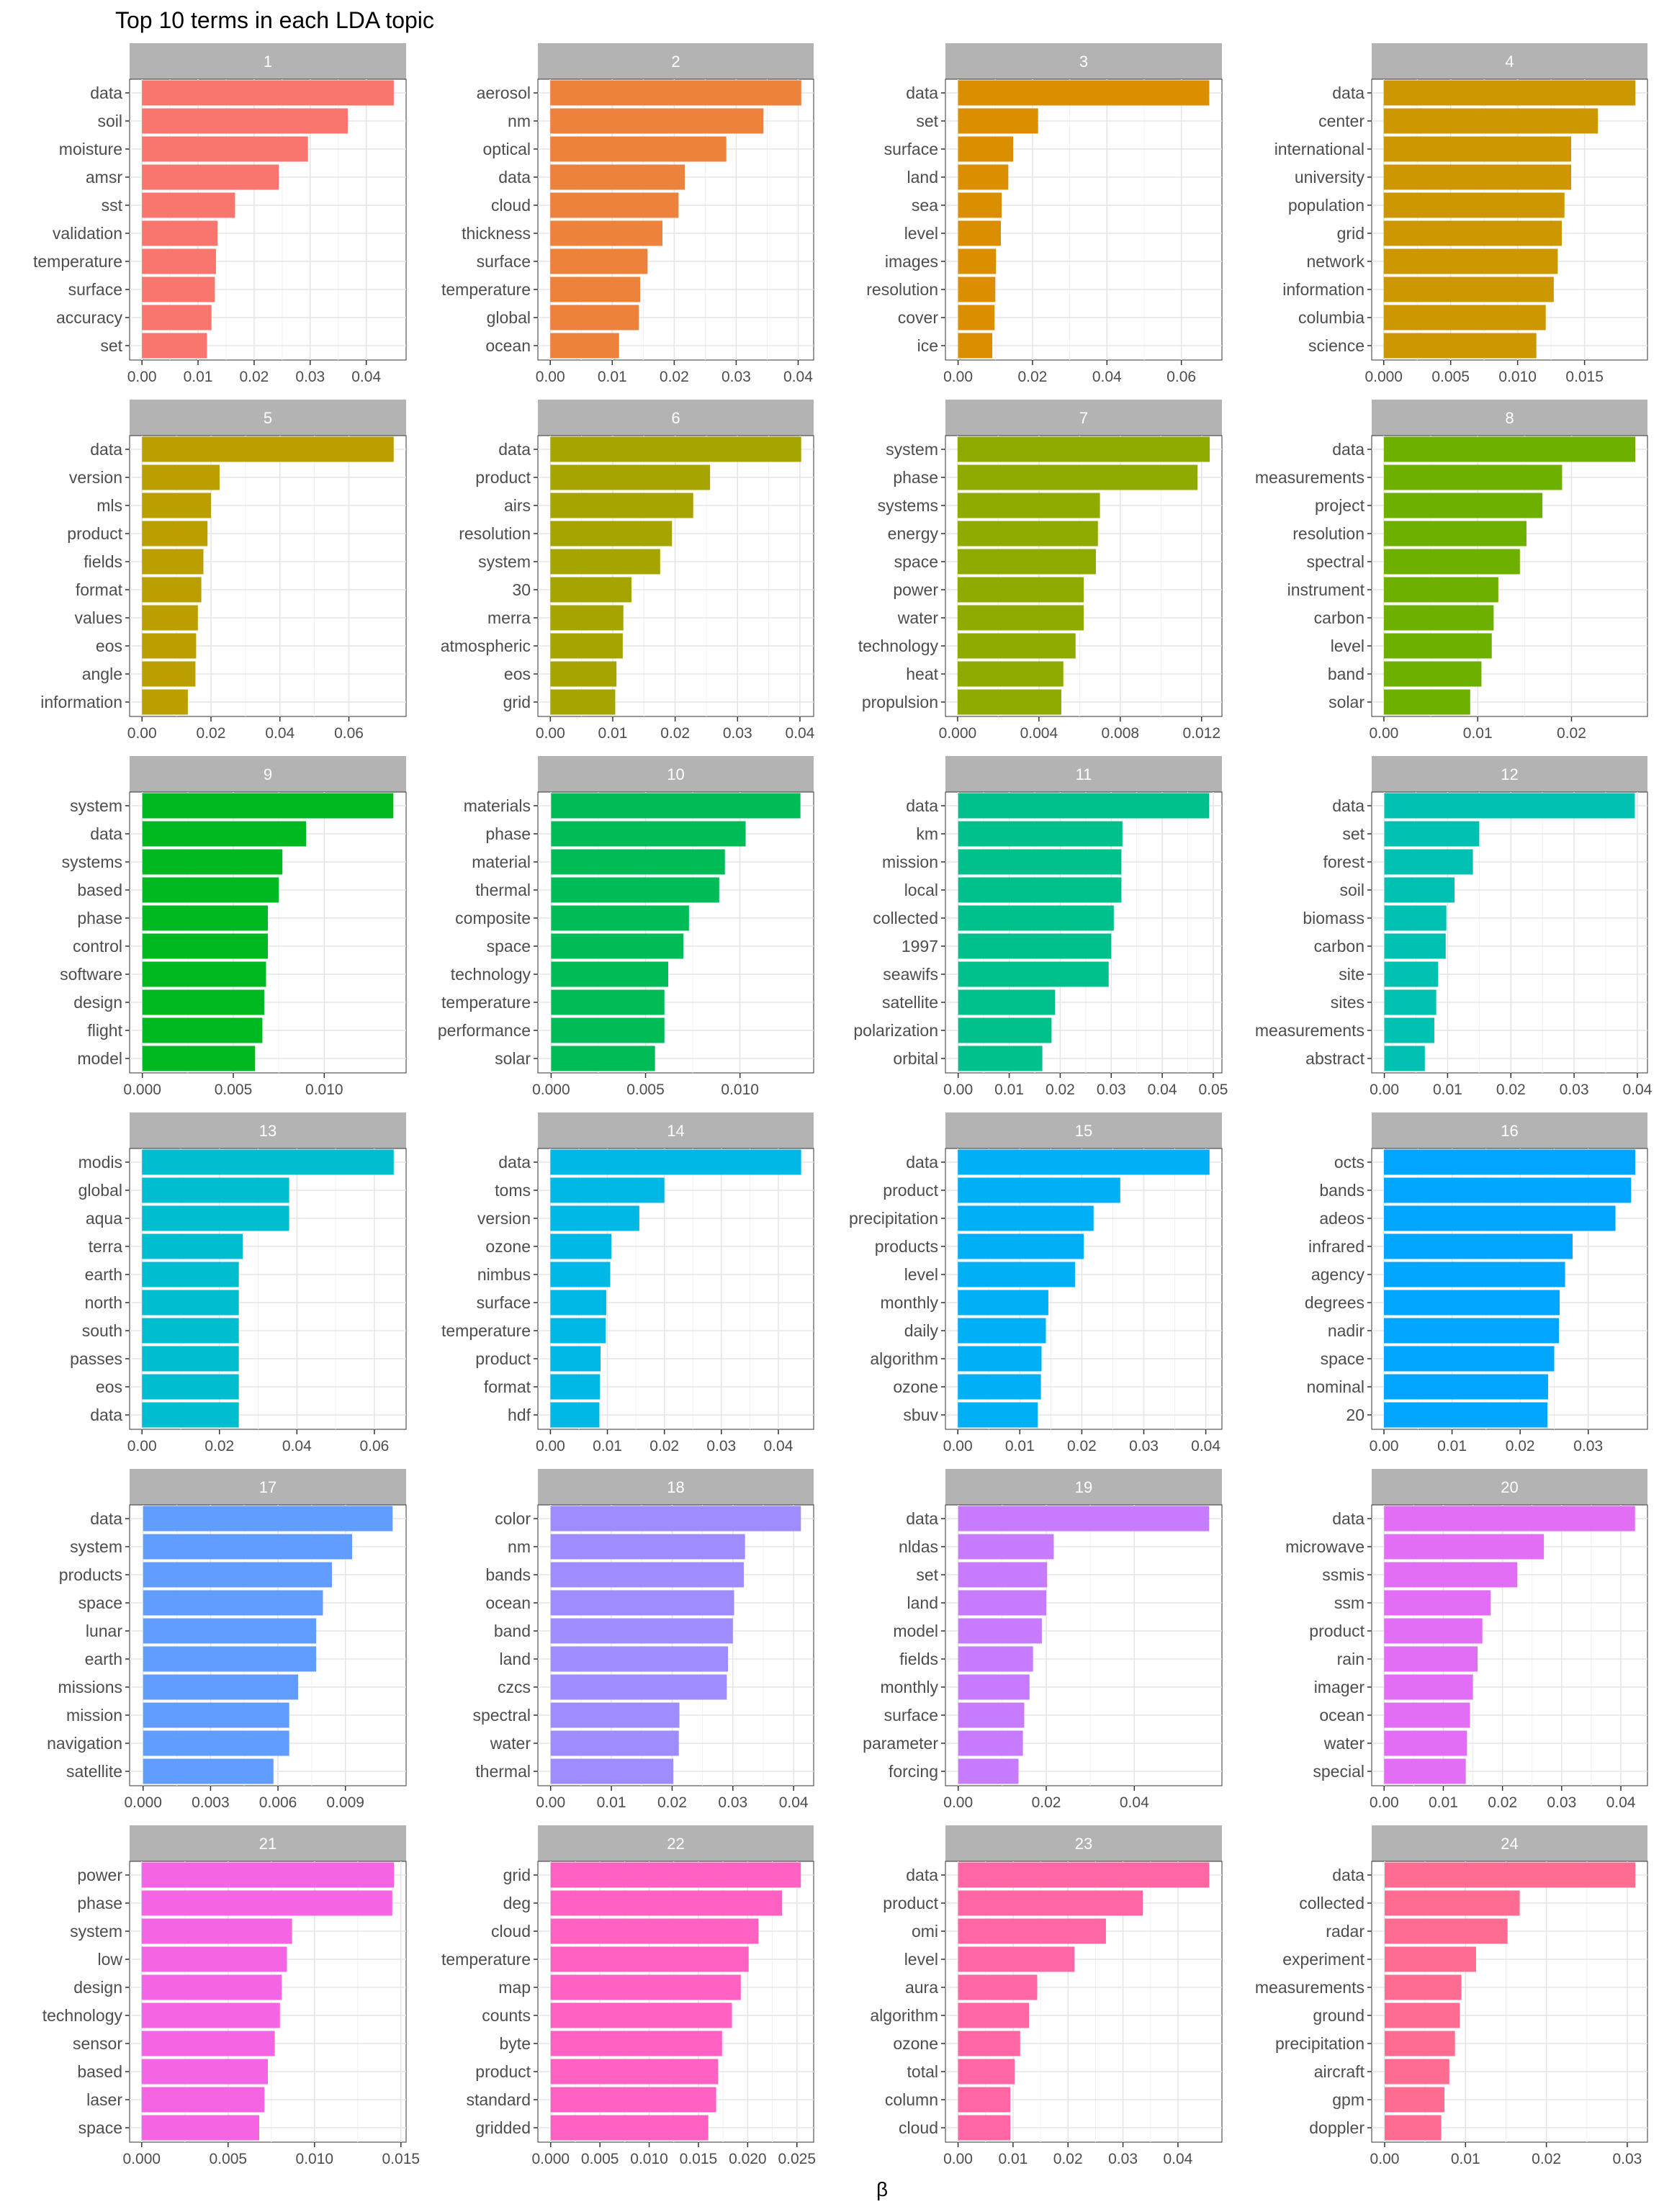  Describe the element at coordinates (503, 890) in the screenshot. I see `term-label: thermal` at that location.